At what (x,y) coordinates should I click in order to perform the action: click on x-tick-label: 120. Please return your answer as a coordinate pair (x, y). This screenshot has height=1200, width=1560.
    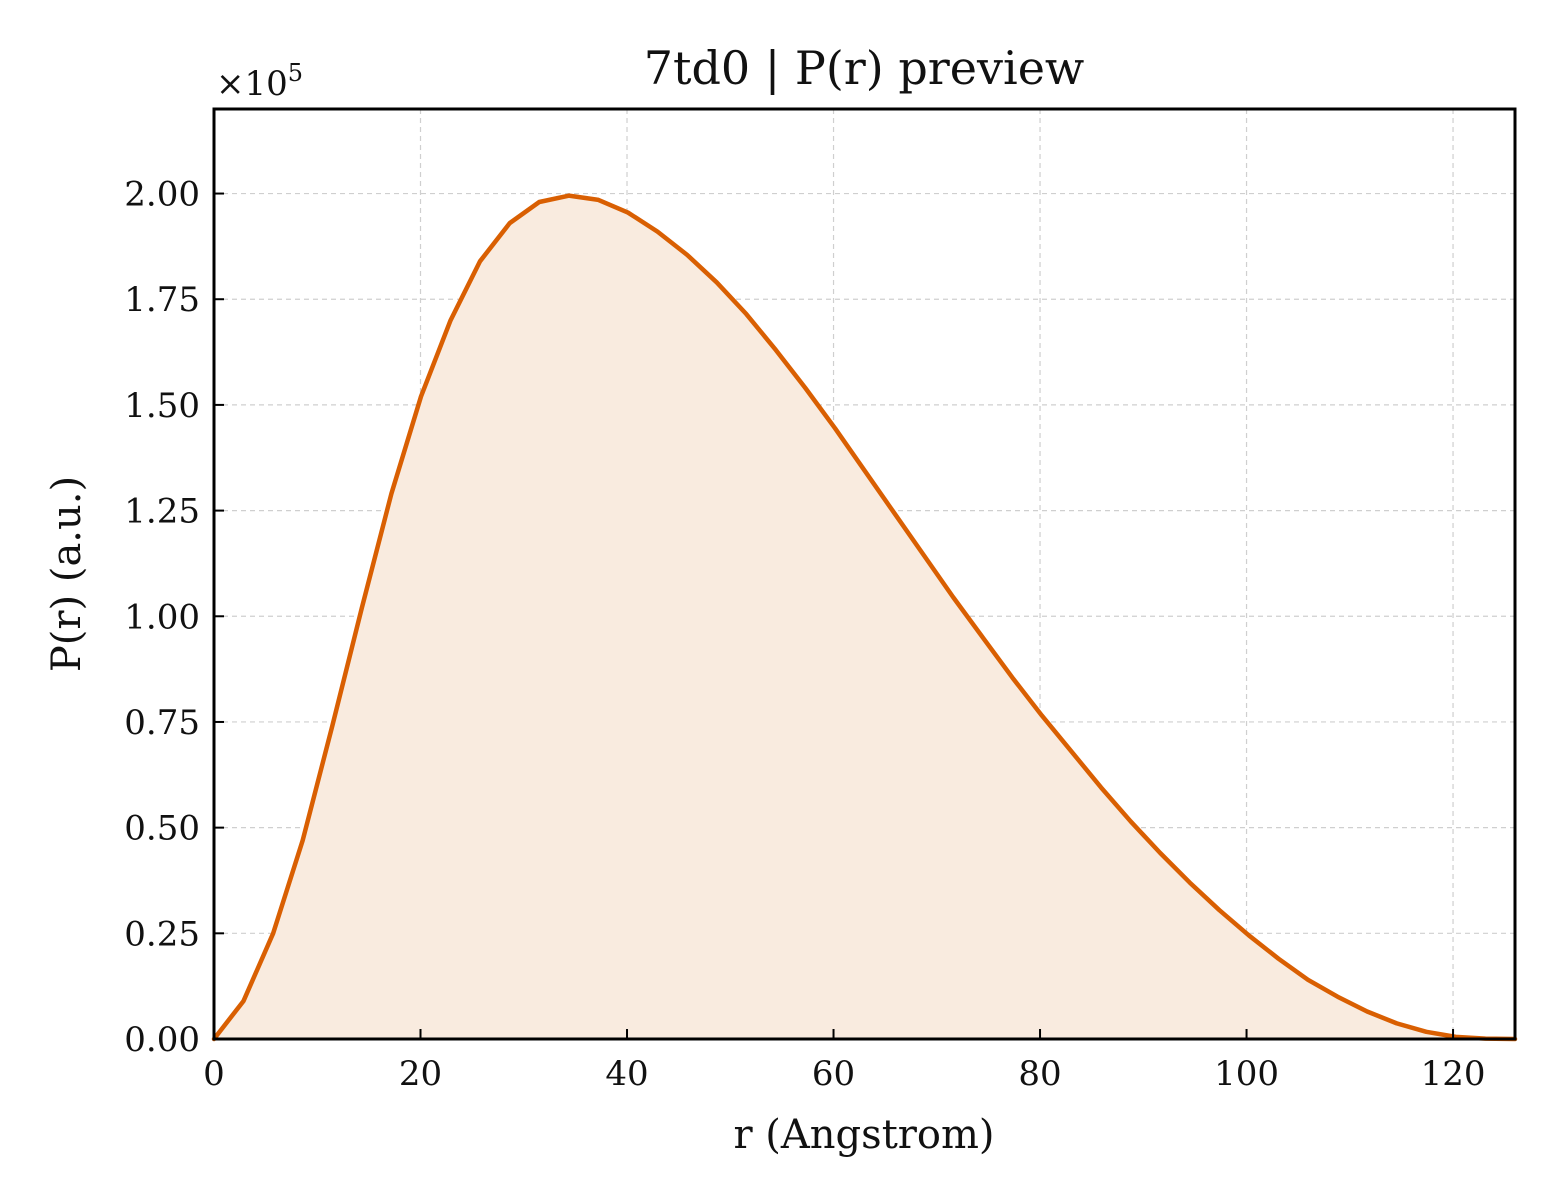
    Looking at the image, I should click on (1453, 1074).